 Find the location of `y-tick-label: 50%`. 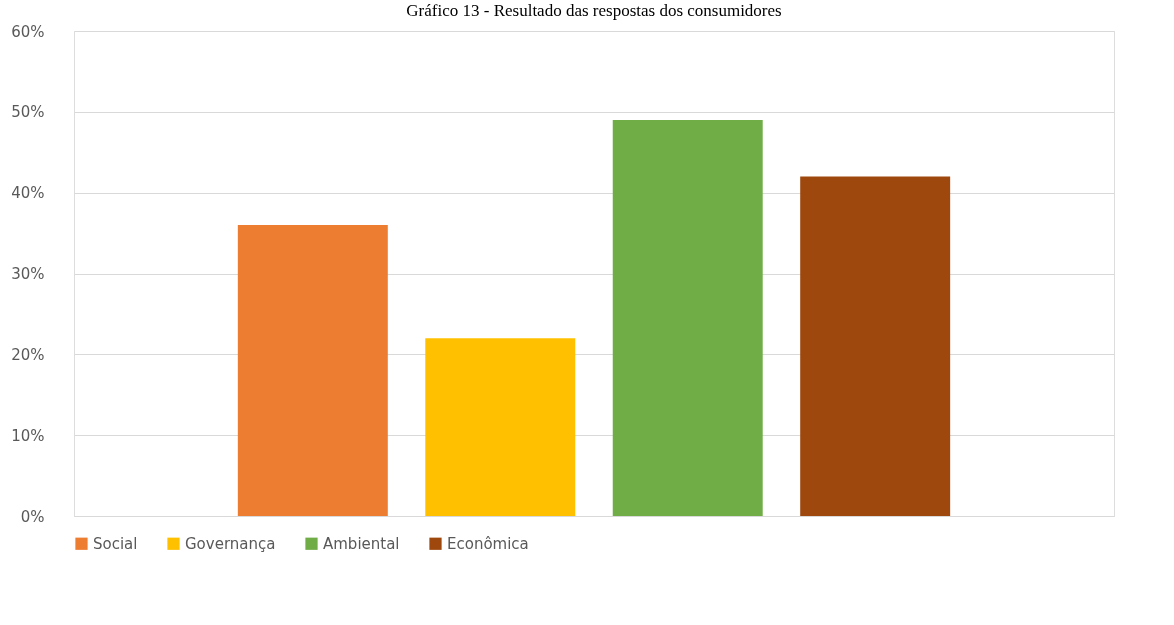

y-tick-label: 50% is located at coordinates (28, 112).